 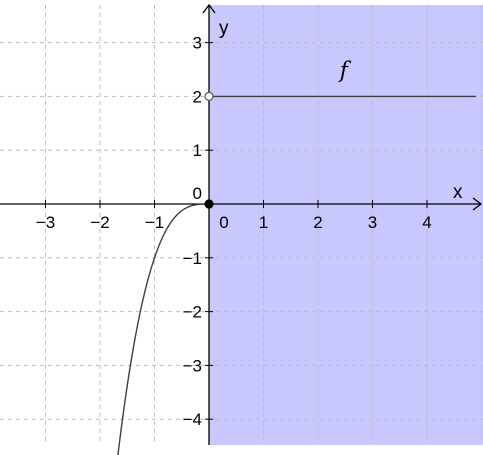 I want to click on y-tick-label: −1, so click(x=192, y=258).